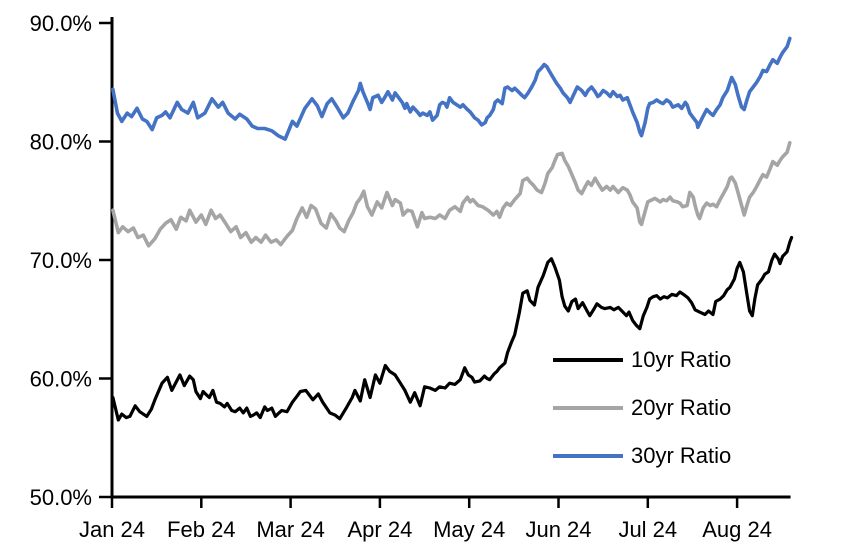 Image resolution: width=852 pixels, height=551 pixels. I want to click on chart-legend: 10yr Ratio 20yr Ratio 30yr Ratio, so click(642, 408).